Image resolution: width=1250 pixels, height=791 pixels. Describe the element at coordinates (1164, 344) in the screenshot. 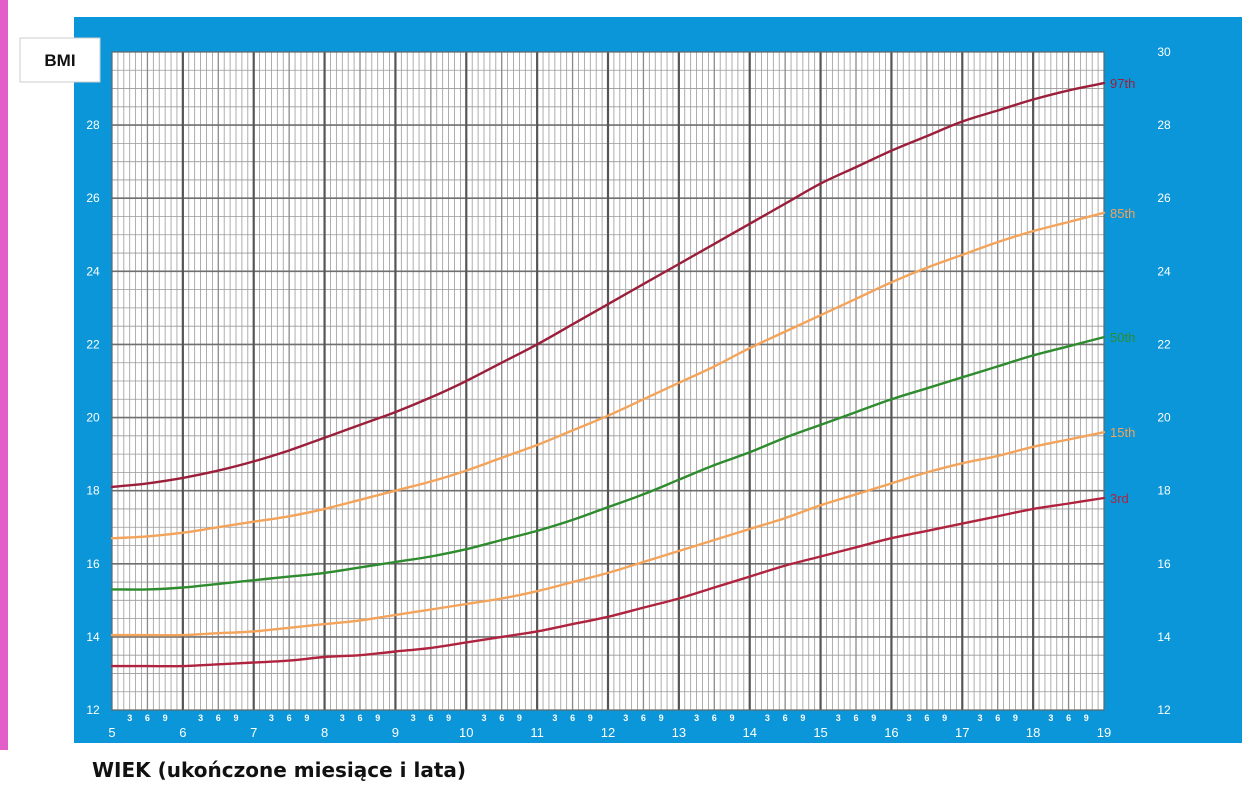

I see `y-tick-right-22: 22` at that location.